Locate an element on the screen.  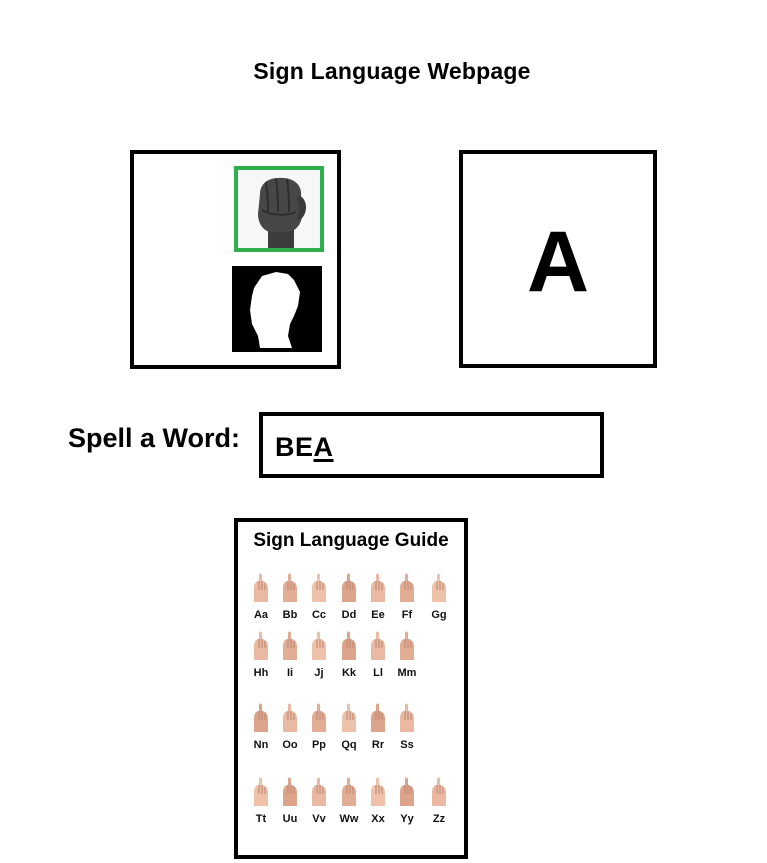
guide-letter-label: Dd is located at coordinates (349, 615).